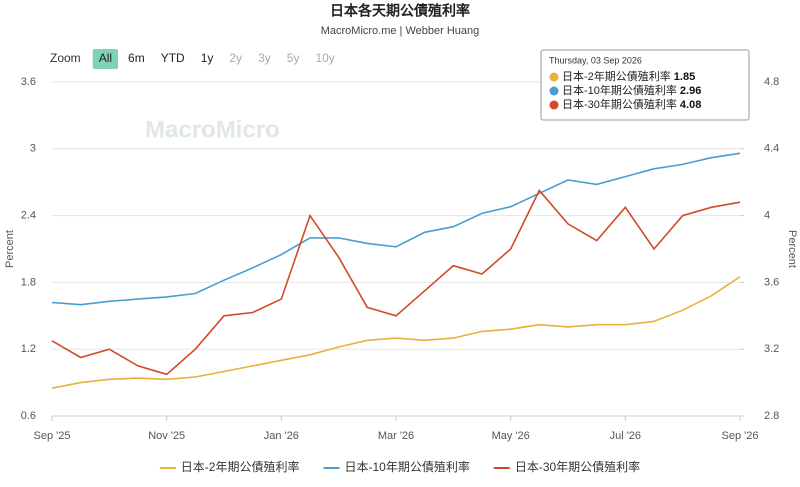 This screenshot has width=800, height=487. I want to click on range-button: 3y, so click(264, 58).